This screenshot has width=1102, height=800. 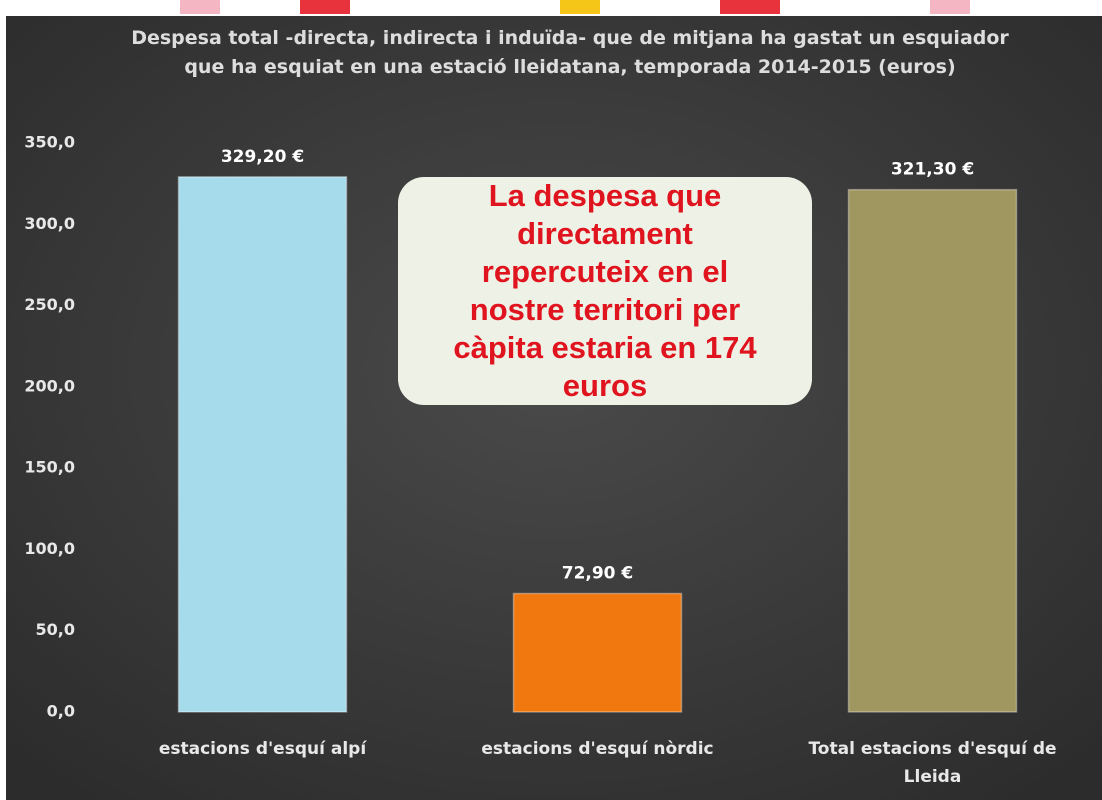 What do you see at coordinates (597, 749) in the screenshot?
I see `x-tick-label: estacions d'esquí nòrdic` at bounding box center [597, 749].